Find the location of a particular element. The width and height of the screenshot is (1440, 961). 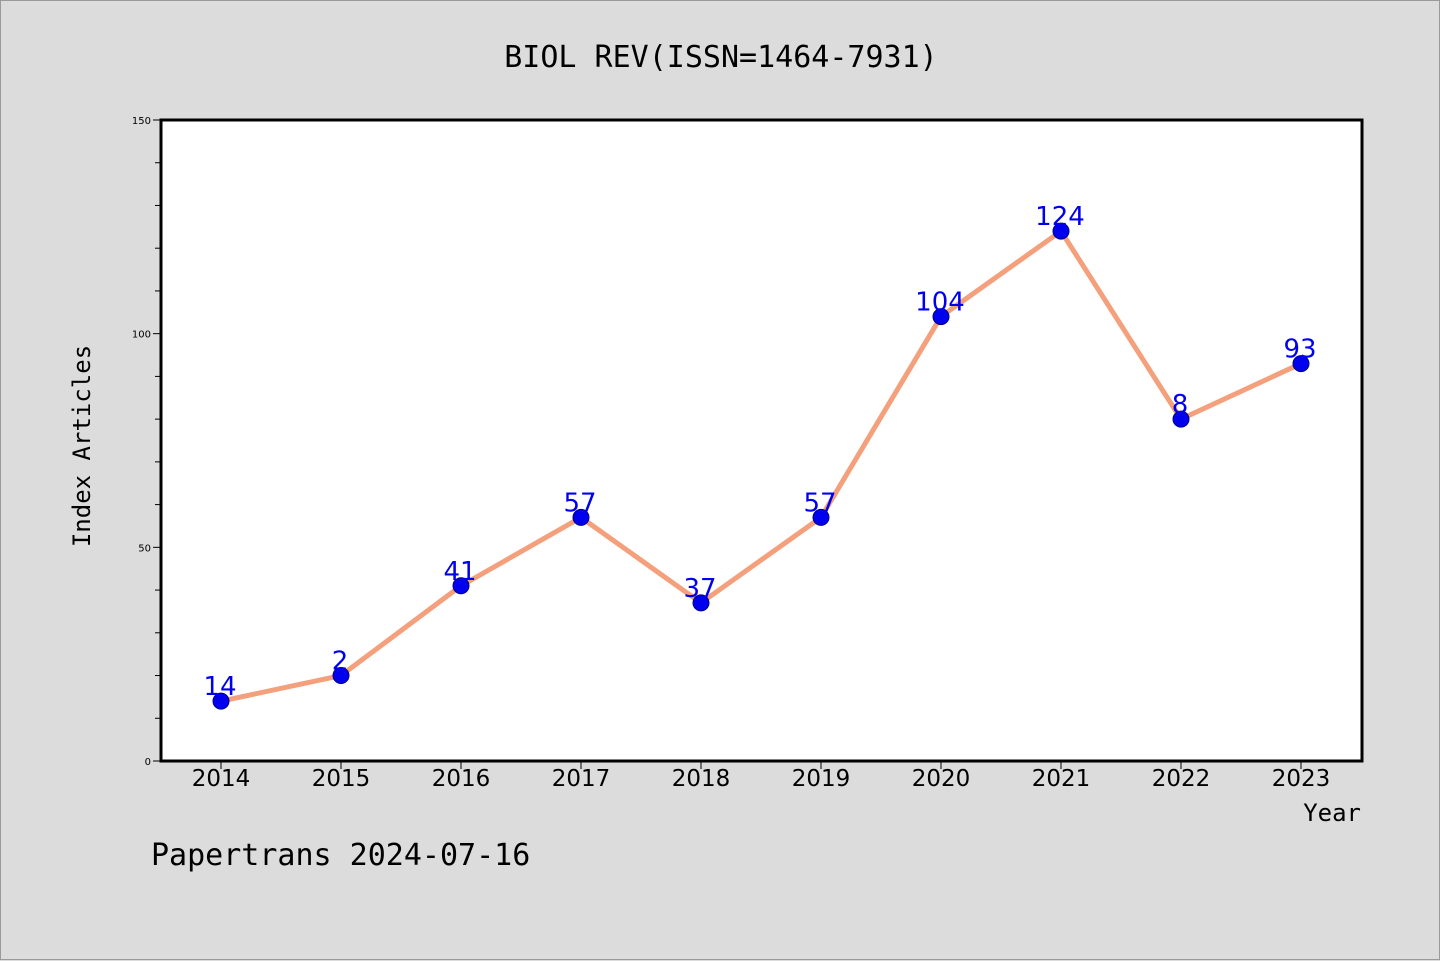

y-tick-label: 0 is located at coordinates (148, 762).